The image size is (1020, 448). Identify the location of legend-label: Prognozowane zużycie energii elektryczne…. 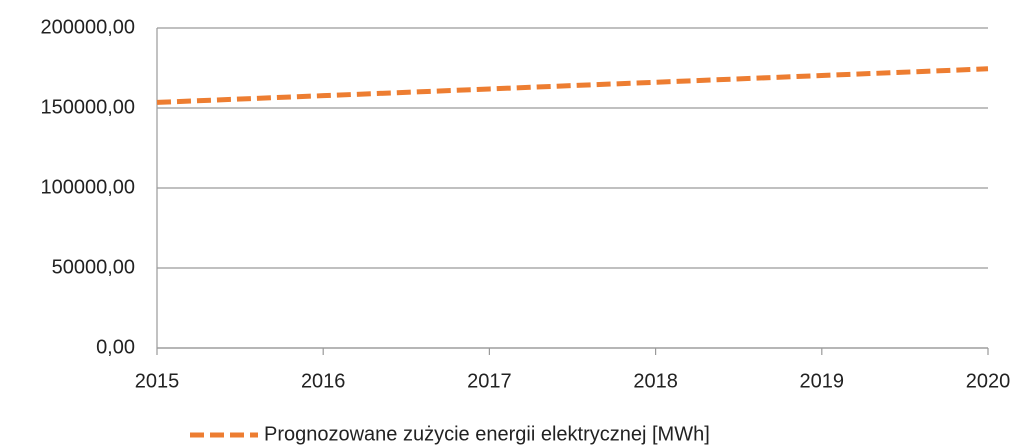
(487, 434).